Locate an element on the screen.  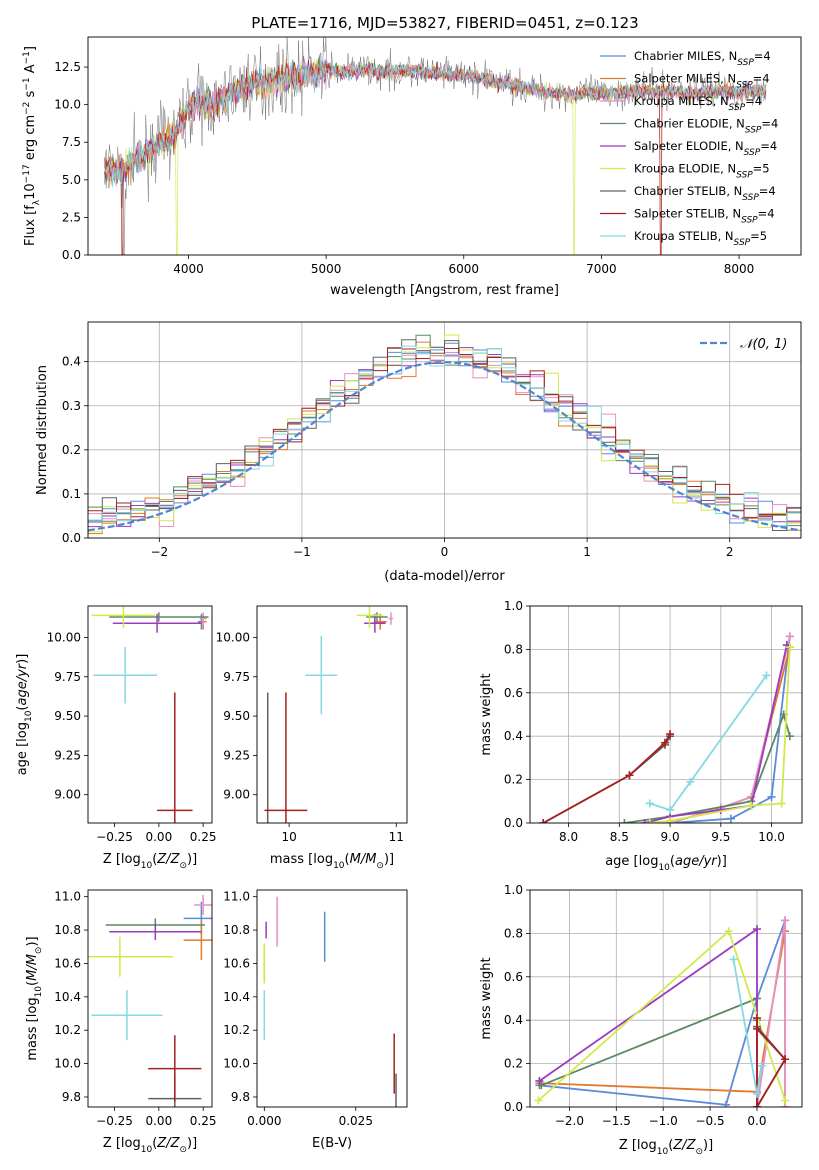
mass_vs_ebv-ytick-label: 11.0 is located at coordinates (236, 897).